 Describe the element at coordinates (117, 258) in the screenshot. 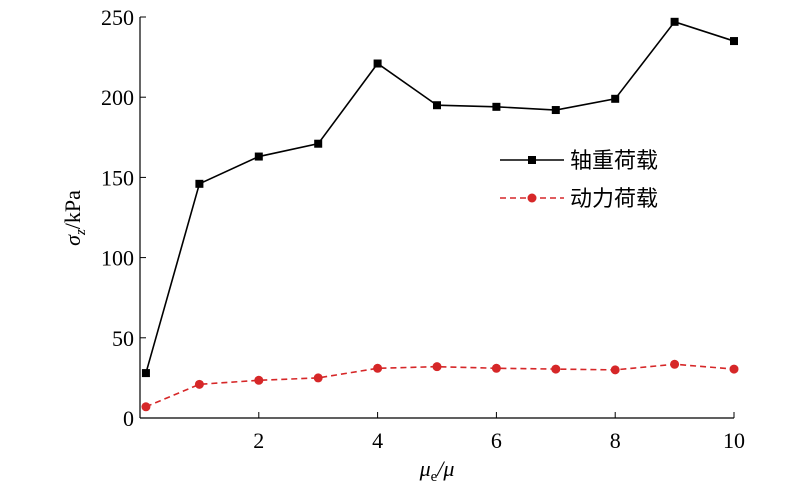

I see `y-tick-label: 100` at that location.